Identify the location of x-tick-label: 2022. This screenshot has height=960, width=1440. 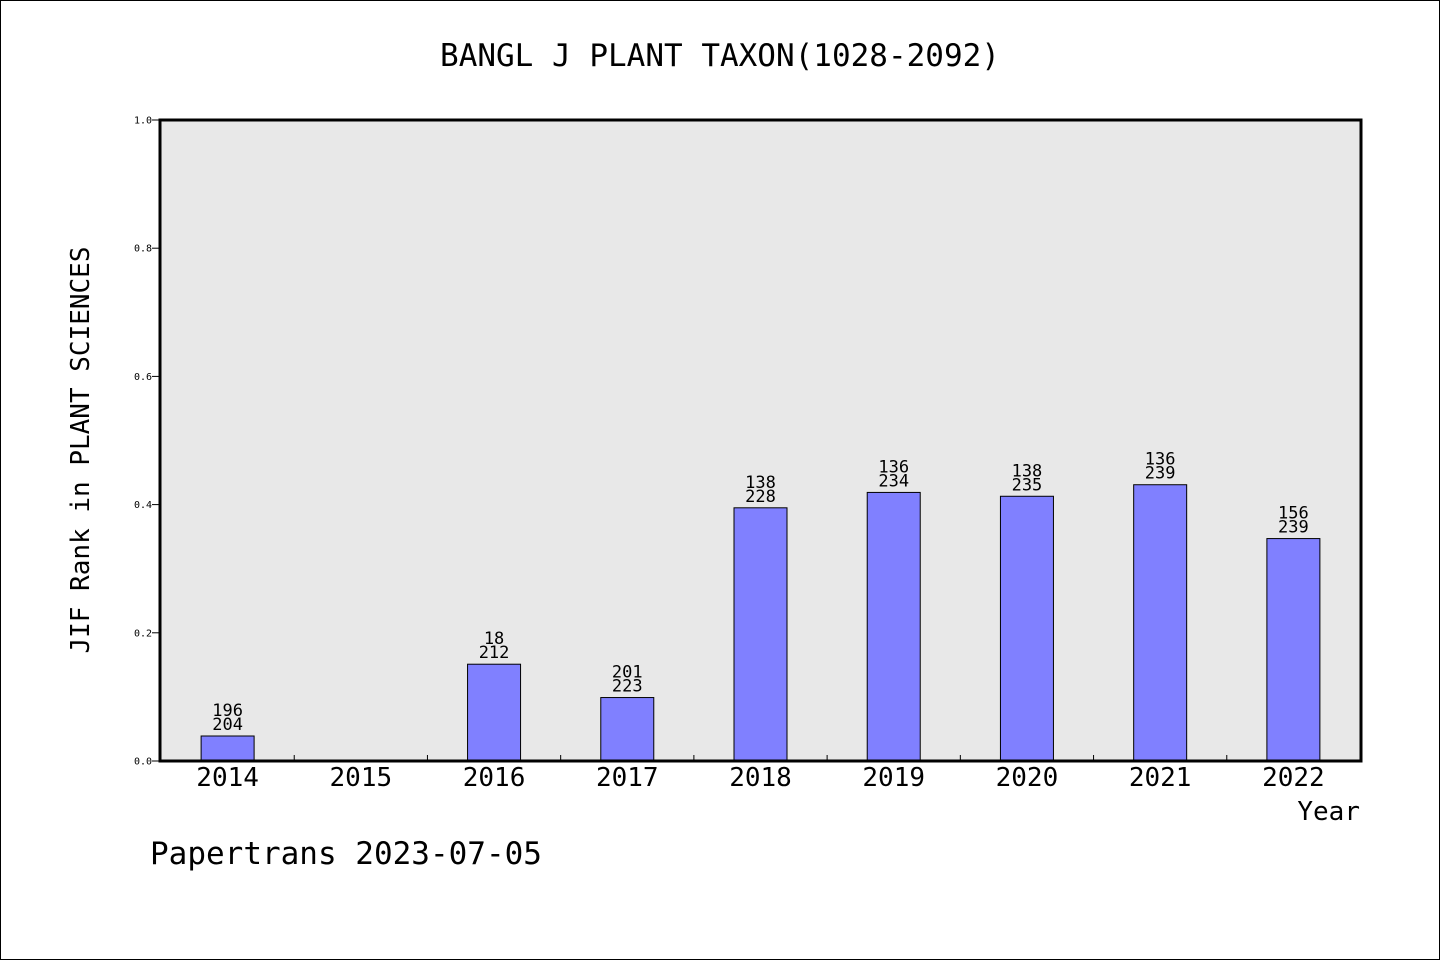
(1293, 778).